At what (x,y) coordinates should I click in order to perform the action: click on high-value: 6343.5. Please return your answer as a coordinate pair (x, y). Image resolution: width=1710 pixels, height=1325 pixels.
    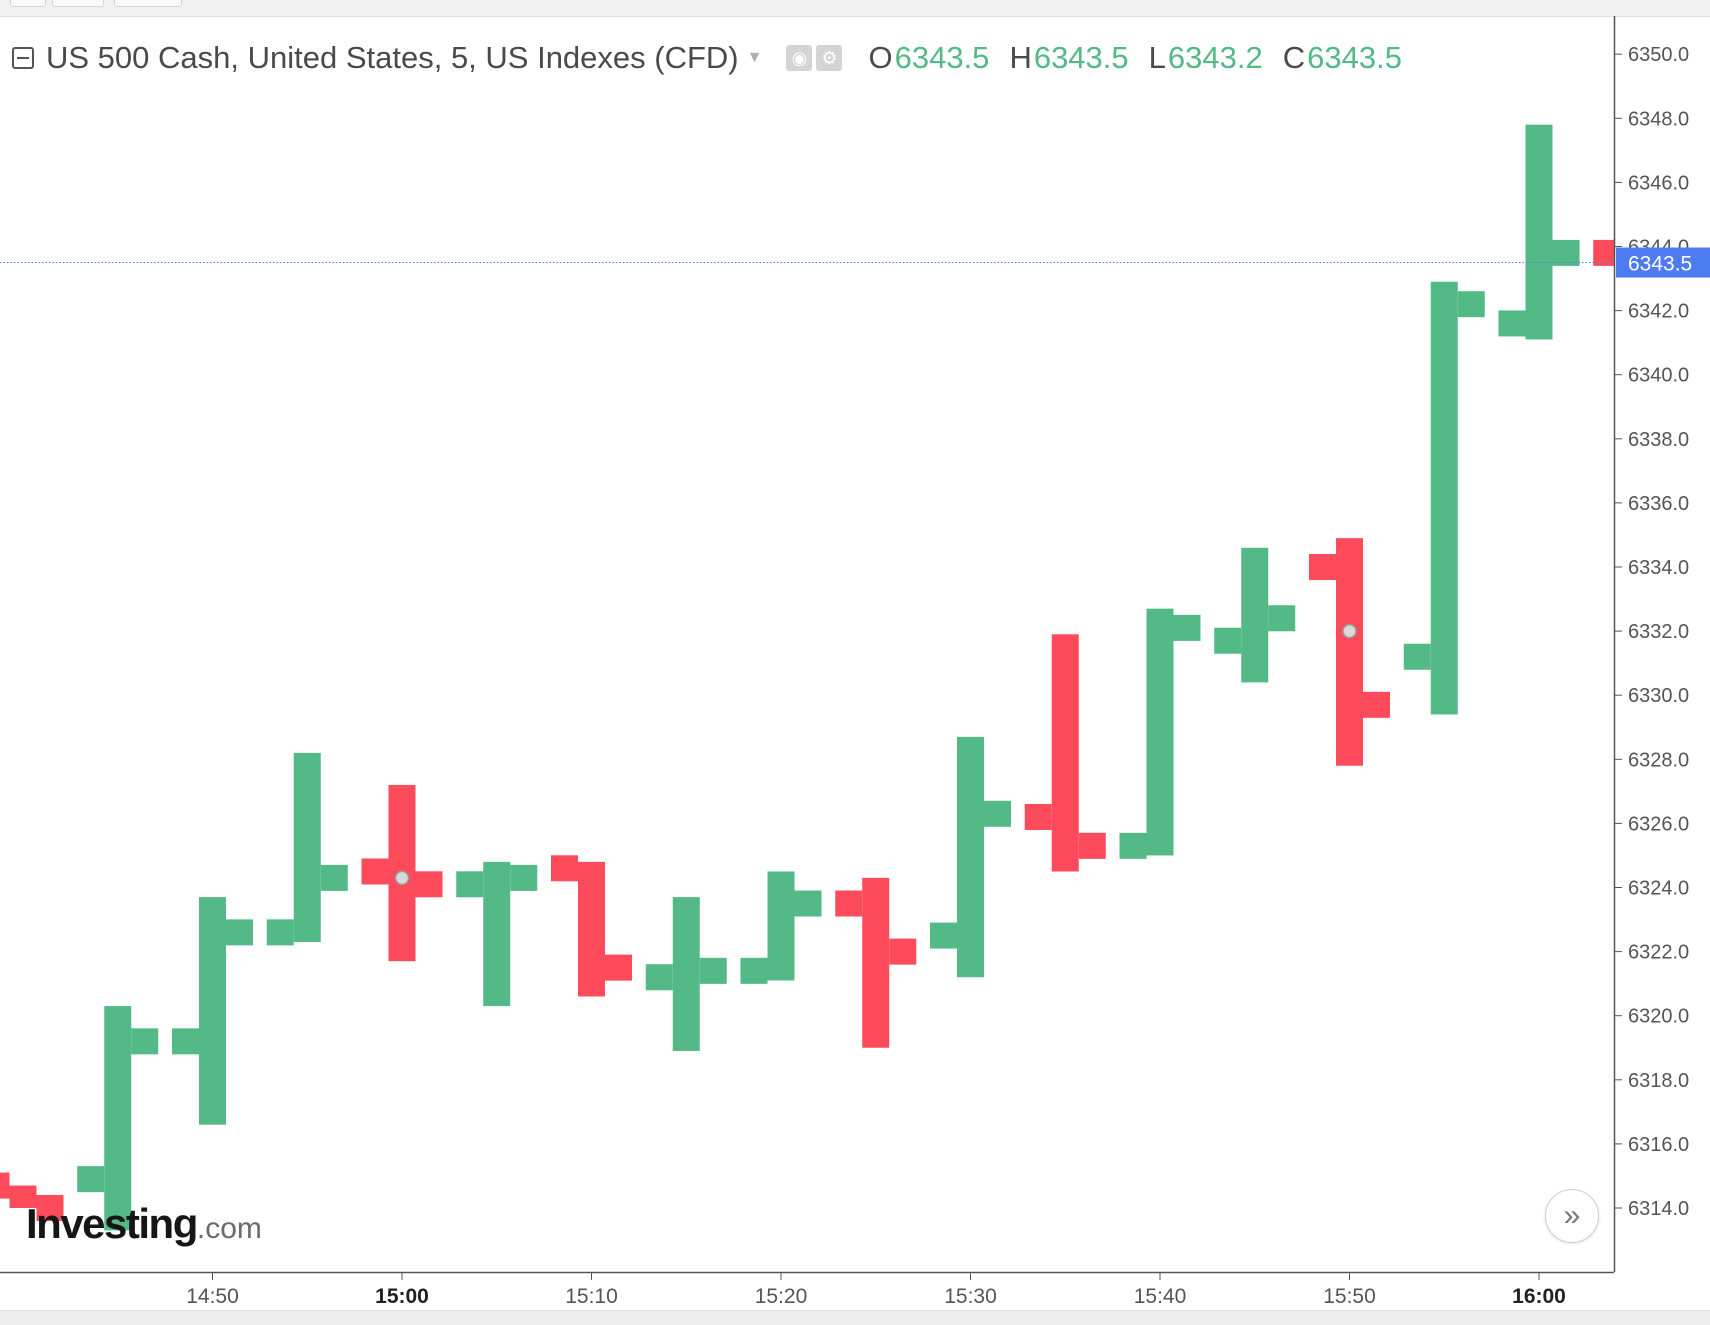
    Looking at the image, I should click on (1081, 57).